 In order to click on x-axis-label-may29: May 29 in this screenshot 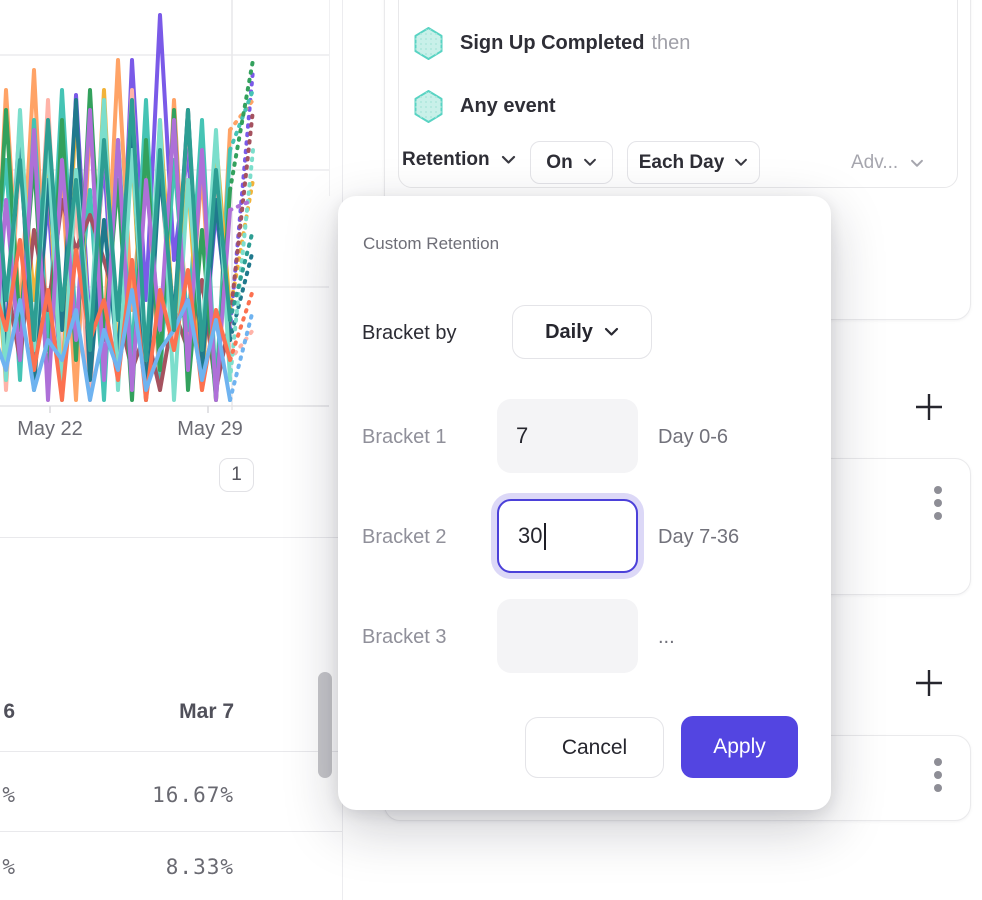, I will do `click(210, 429)`.